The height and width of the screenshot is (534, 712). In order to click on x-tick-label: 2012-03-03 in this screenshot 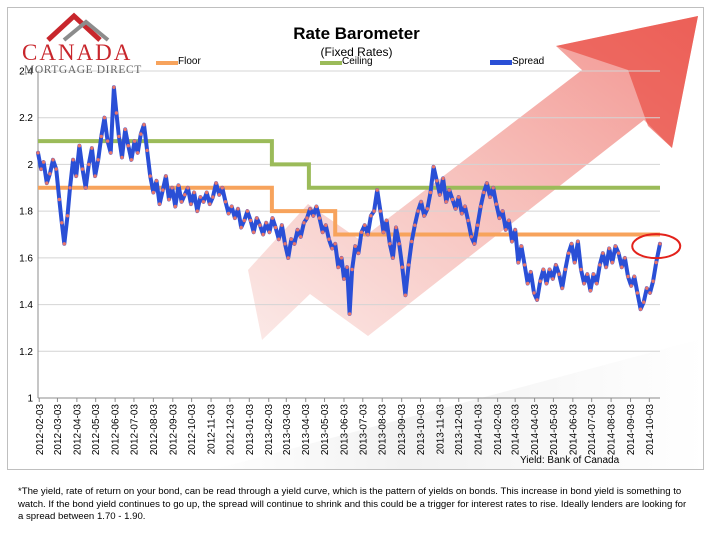, I will do `click(58, 430)`.